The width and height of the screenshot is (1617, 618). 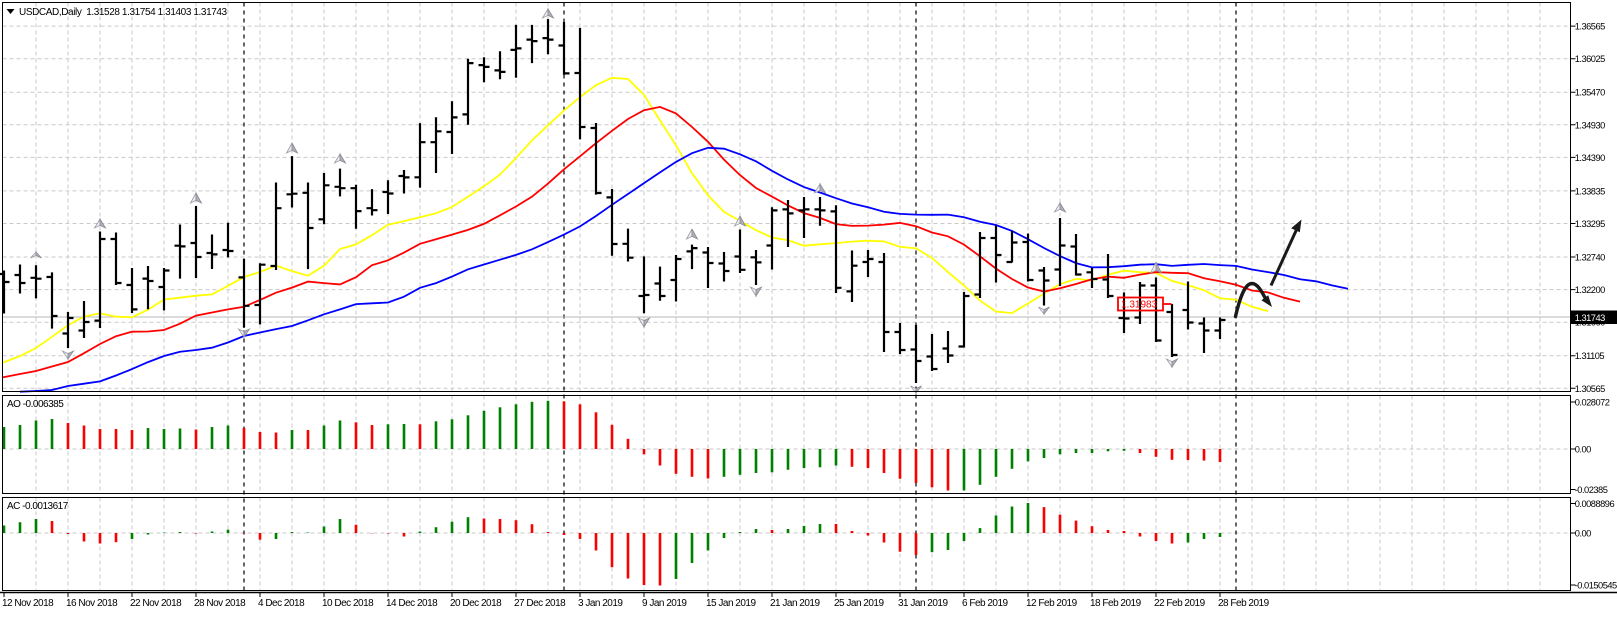 I want to click on svg-text: 0.0088896, so click(x=1595, y=504).